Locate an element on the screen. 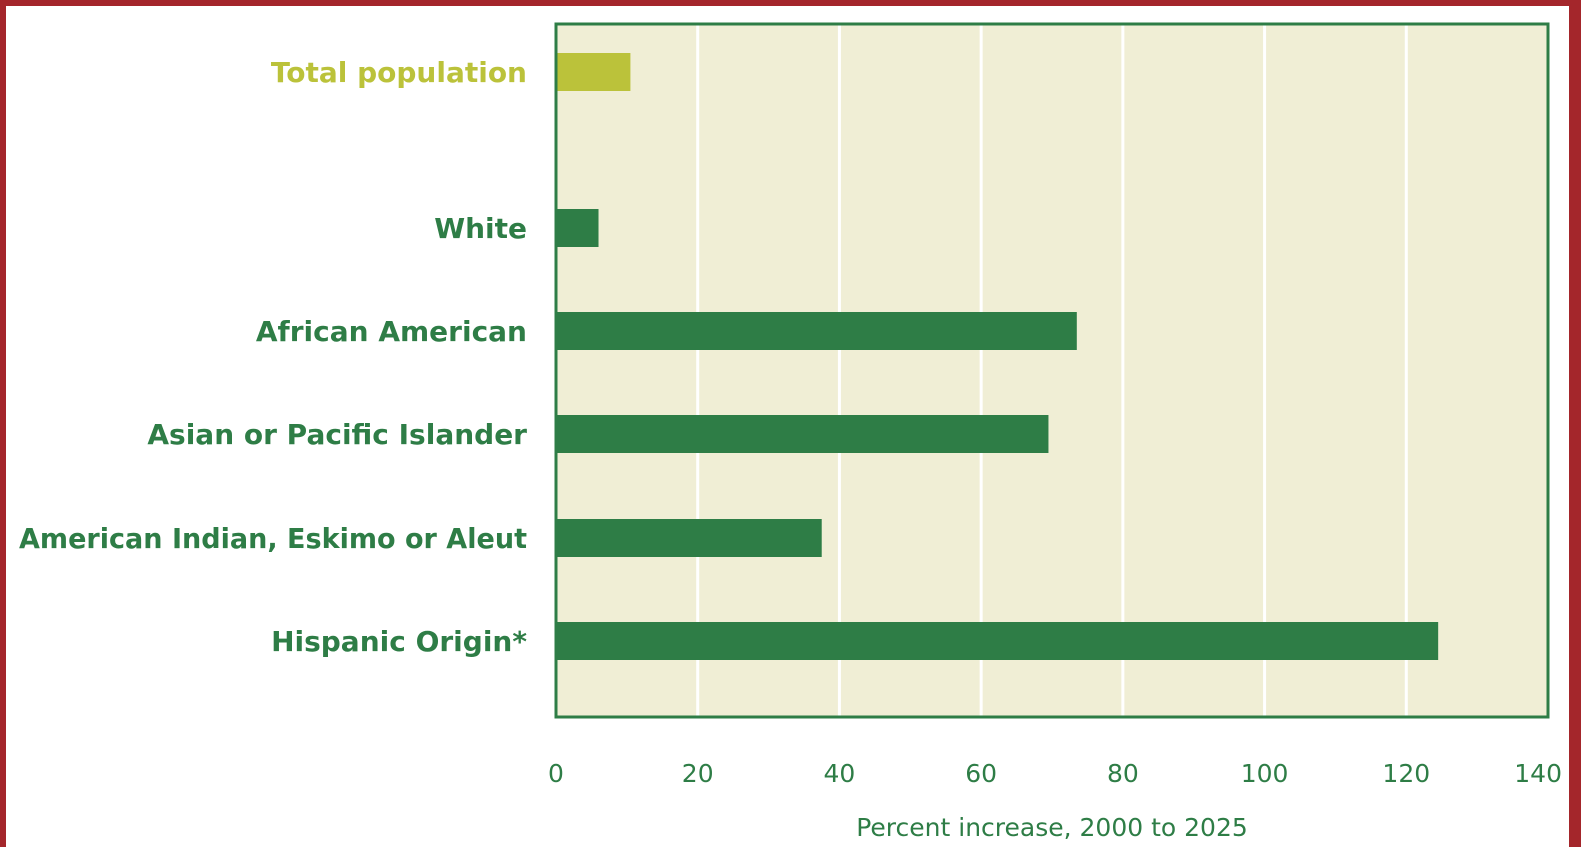 The height and width of the screenshot is (847, 1581). x-tick-label-80: 80 is located at coordinates (1123, 773).